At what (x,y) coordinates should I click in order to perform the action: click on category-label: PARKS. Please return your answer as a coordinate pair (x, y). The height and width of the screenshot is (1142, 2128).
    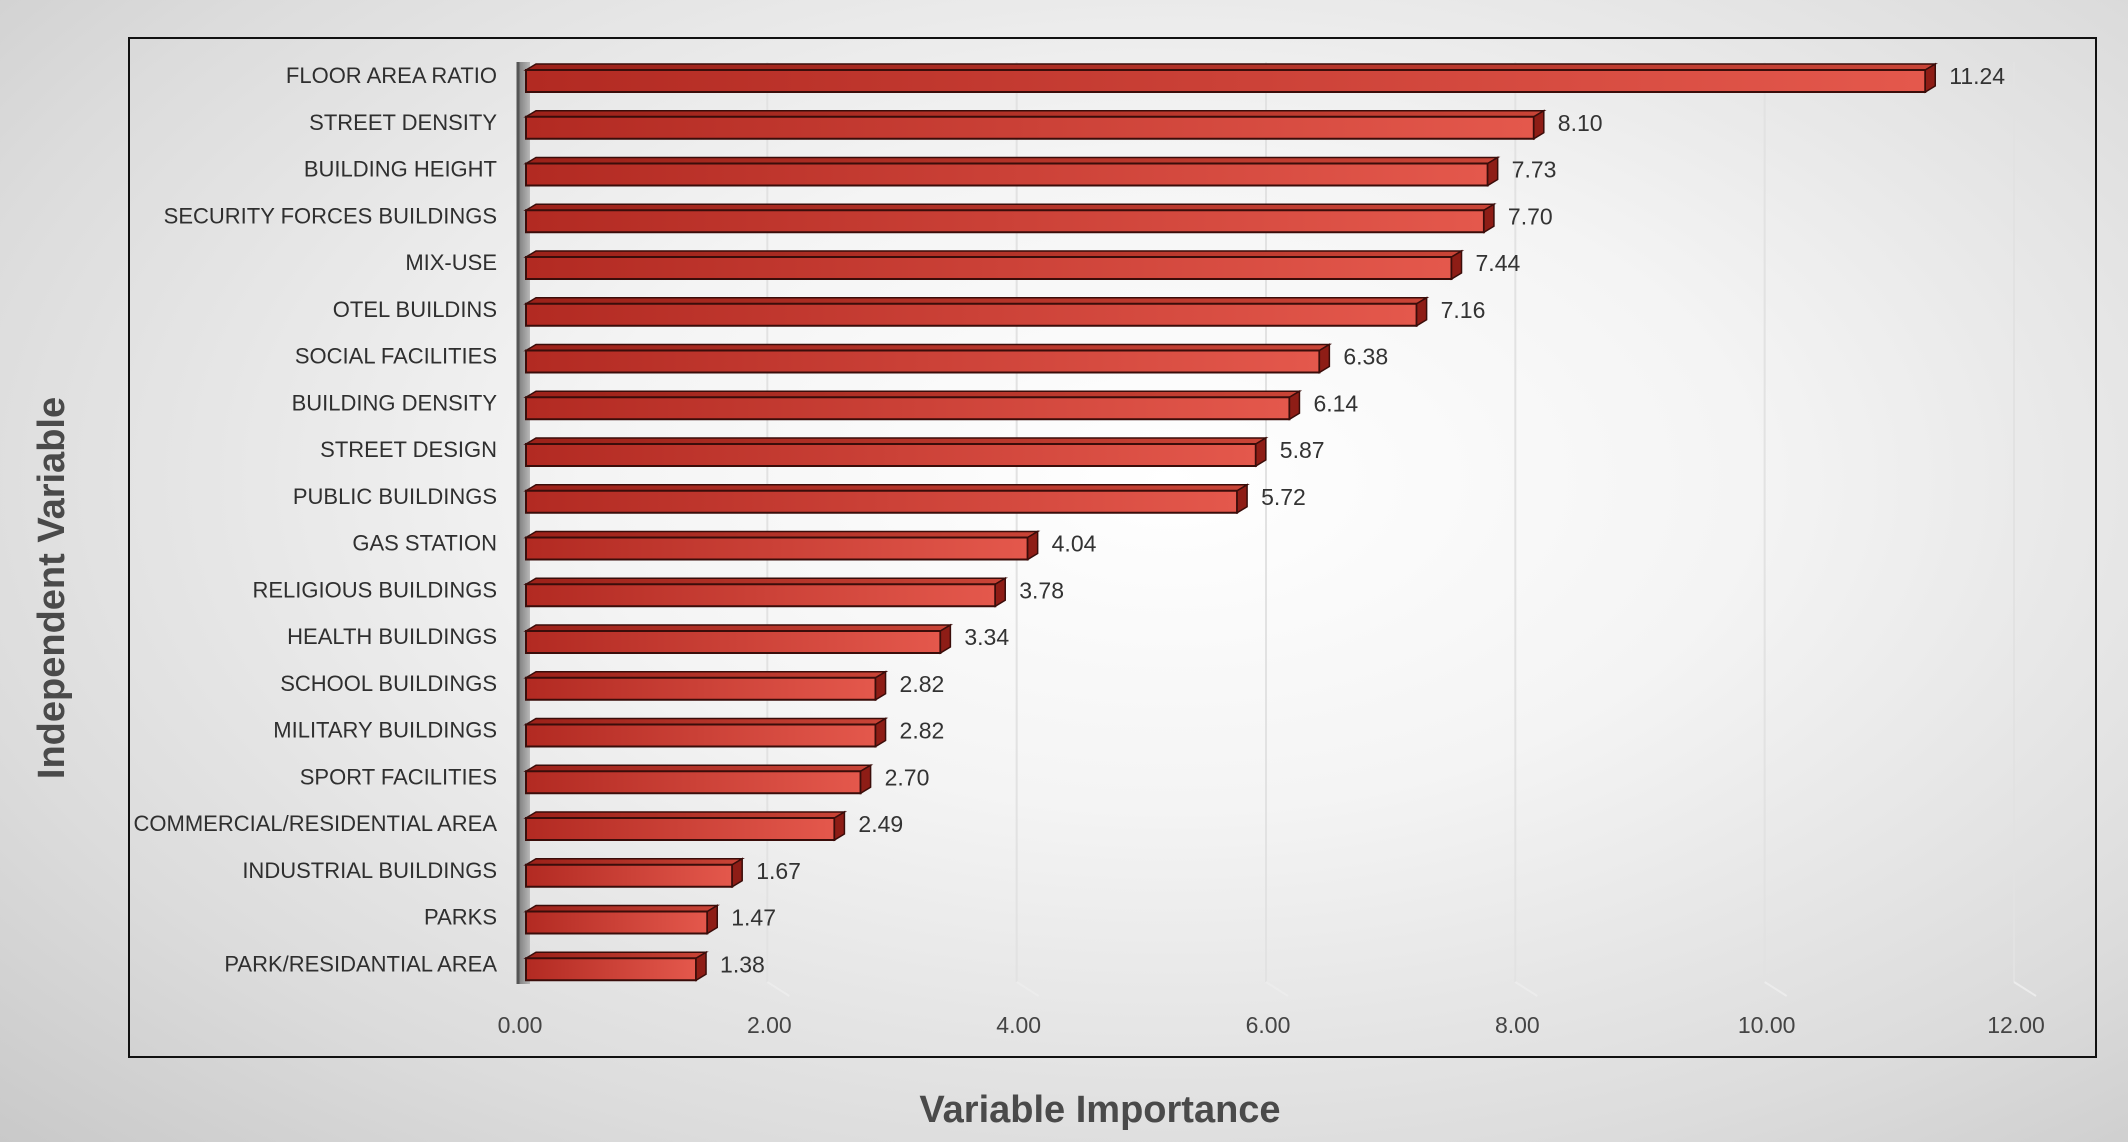
    Looking at the image, I should click on (460, 917).